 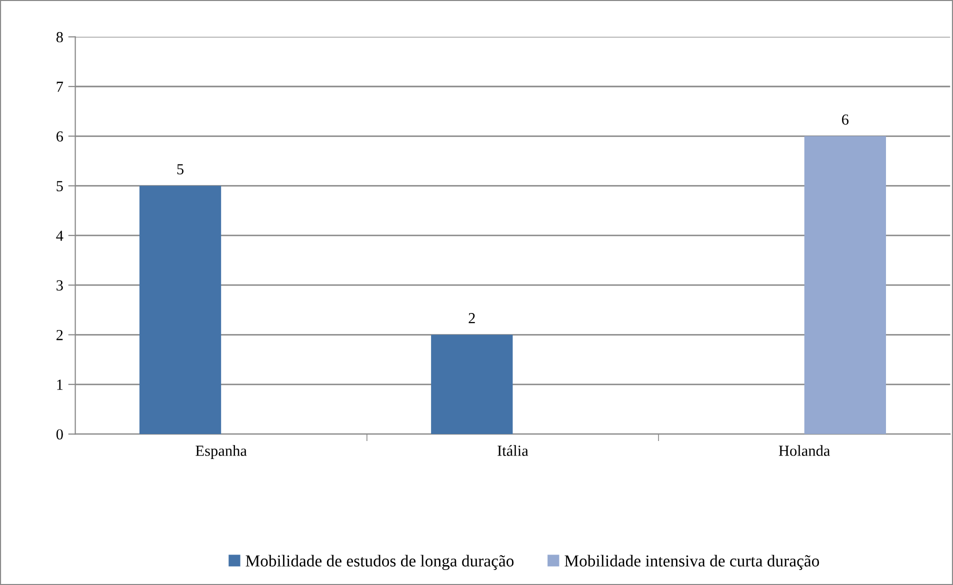 What do you see at coordinates (471, 318) in the screenshot?
I see `data-label: 2` at bounding box center [471, 318].